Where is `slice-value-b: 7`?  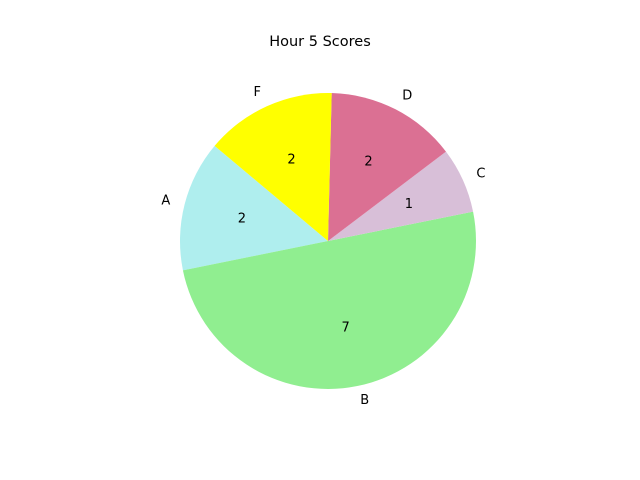 slice-value-b: 7 is located at coordinates (345, 328).